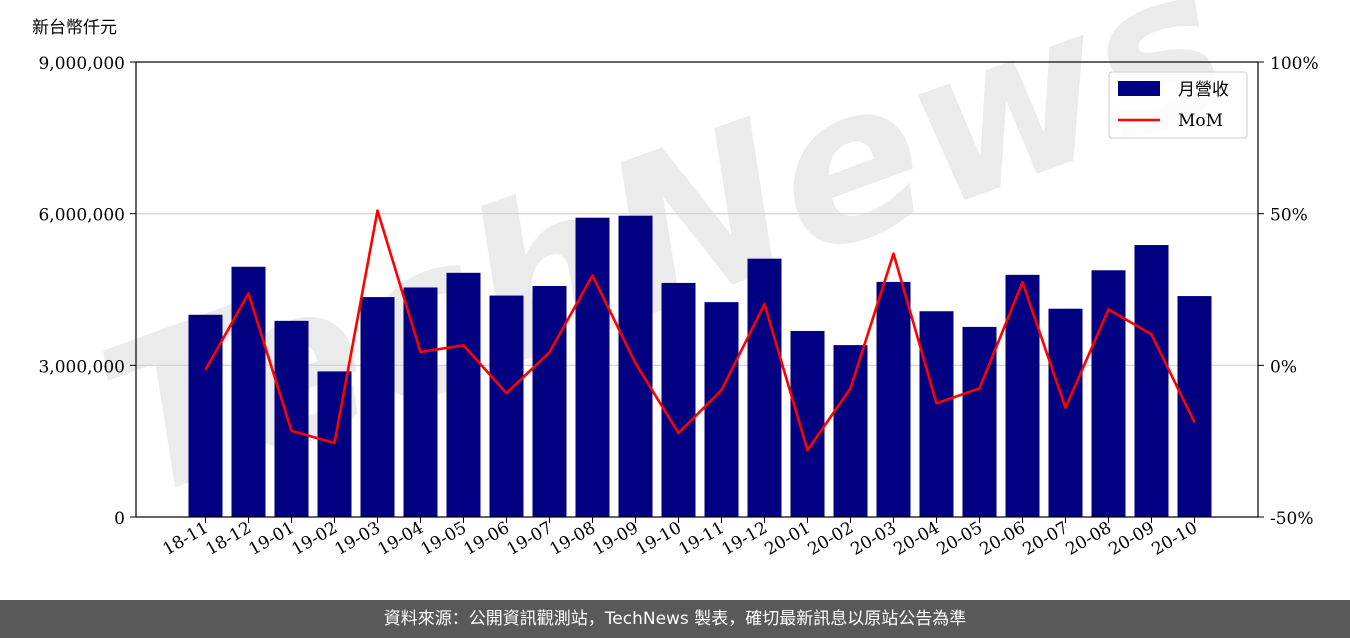 The image size is (1350, 638). I want to click on x-tick-label: 20-09, so click(1132, 539).